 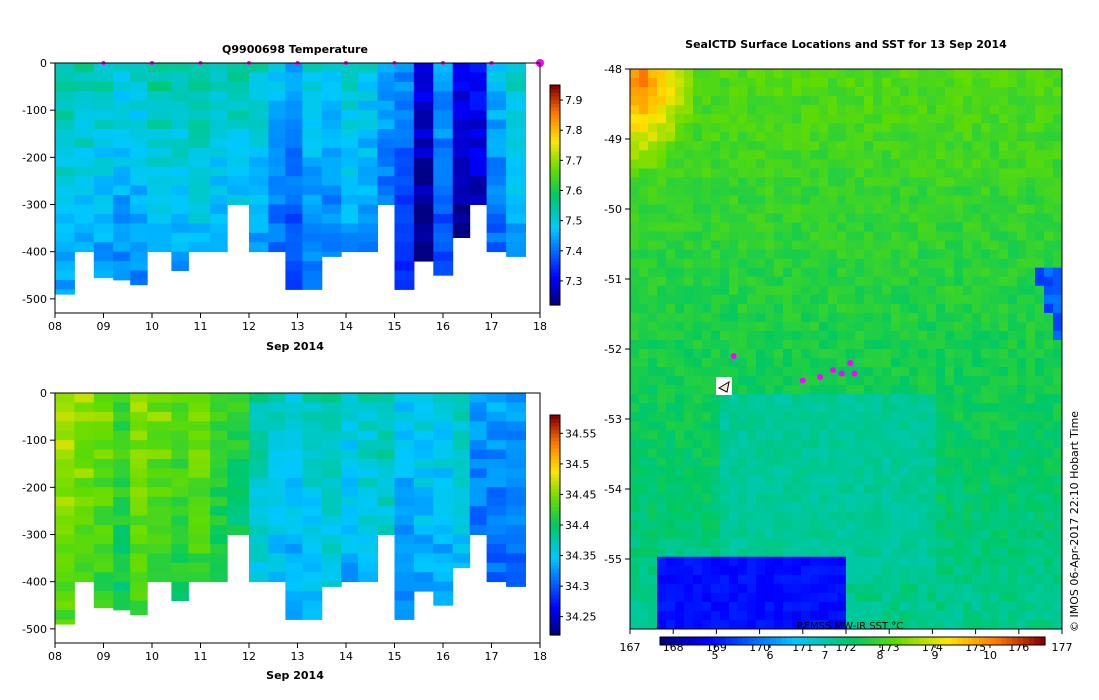 I want to click on colorbar-tick-label: 34.55, so click(x=581, y=433).